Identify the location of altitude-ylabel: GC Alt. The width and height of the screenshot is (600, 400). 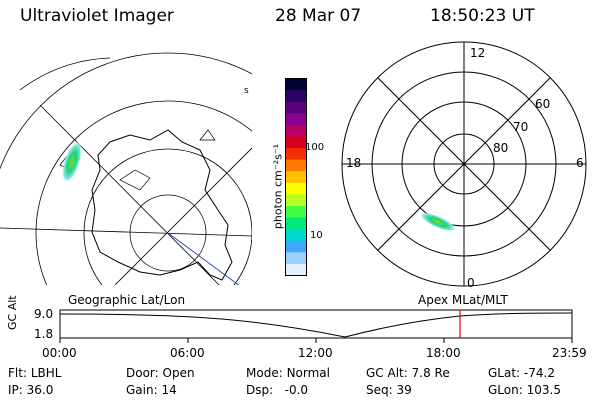
(12, 312).